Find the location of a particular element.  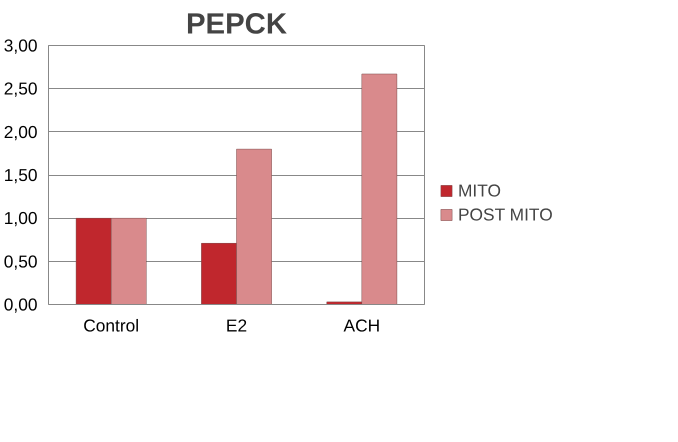

y-tick-label: 0,50 is located at coordinates (21, 261).